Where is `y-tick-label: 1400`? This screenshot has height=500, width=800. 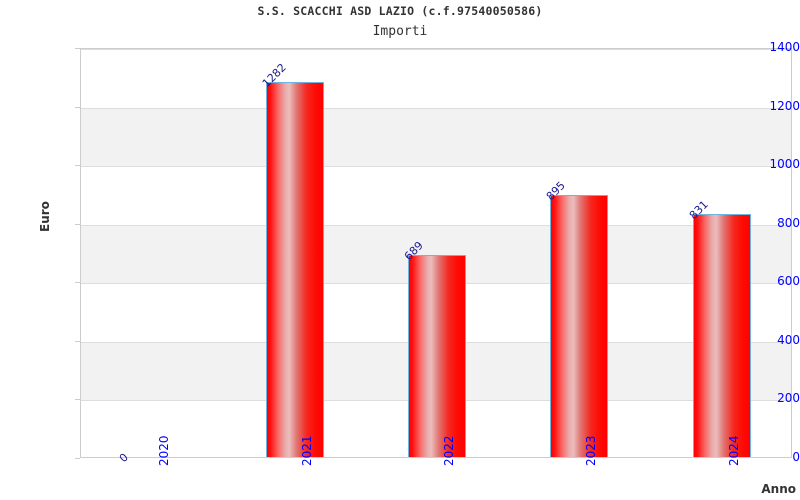 y-tick-label: 1400 is located at coordinates (784, 47).